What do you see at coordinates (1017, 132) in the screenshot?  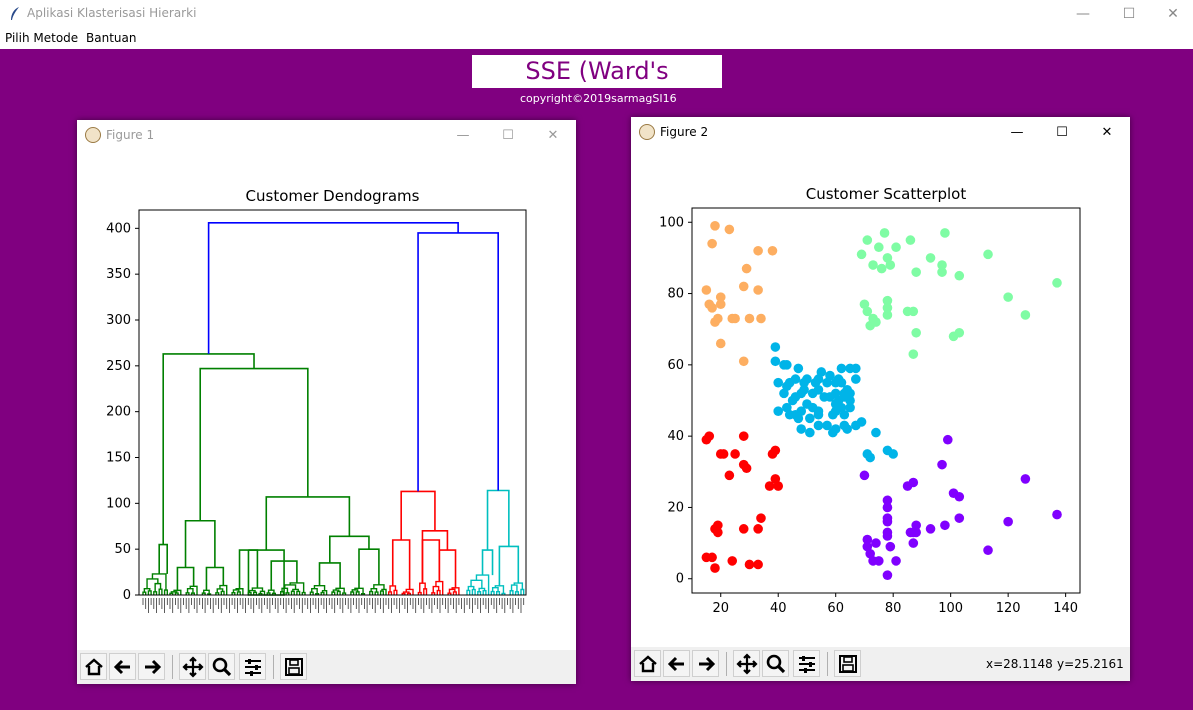 I see `figure2-minimize-button: —` at bounding box center [1017, 132].